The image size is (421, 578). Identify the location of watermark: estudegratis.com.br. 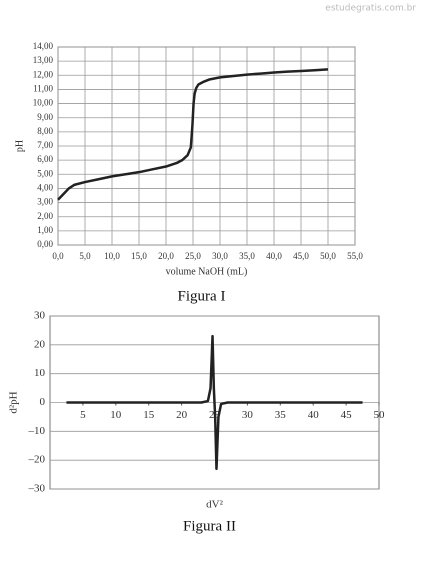
(370, 9).